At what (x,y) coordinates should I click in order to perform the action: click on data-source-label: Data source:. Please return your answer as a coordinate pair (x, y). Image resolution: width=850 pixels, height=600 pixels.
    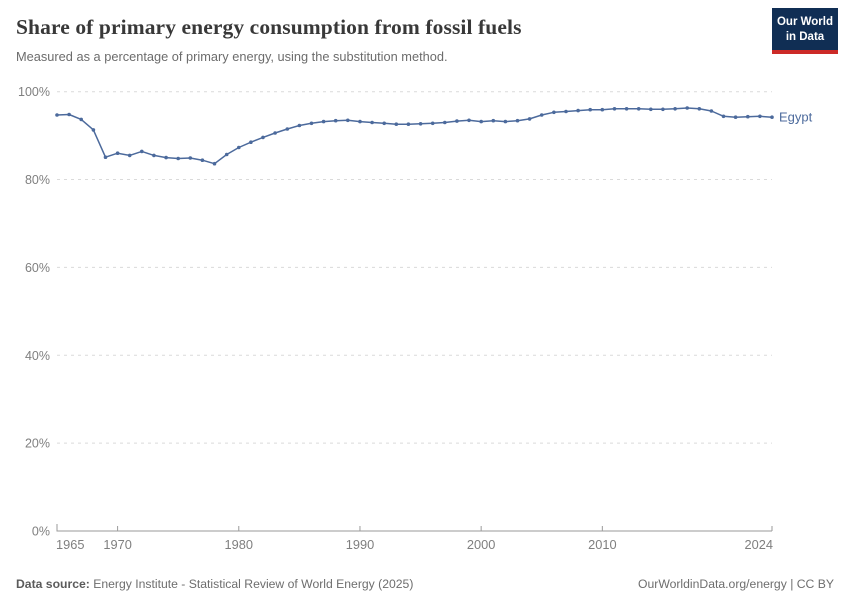
    Looking at the image, I should click on (53, 584).